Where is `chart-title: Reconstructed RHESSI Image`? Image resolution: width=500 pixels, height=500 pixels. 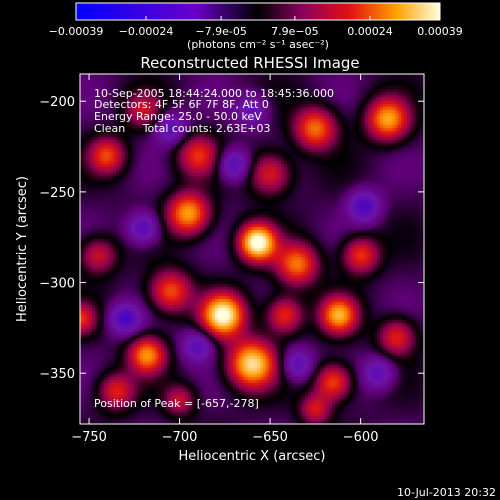
chart-title: Reconstructed RHESSI Image is located at coordinates (249, 63).